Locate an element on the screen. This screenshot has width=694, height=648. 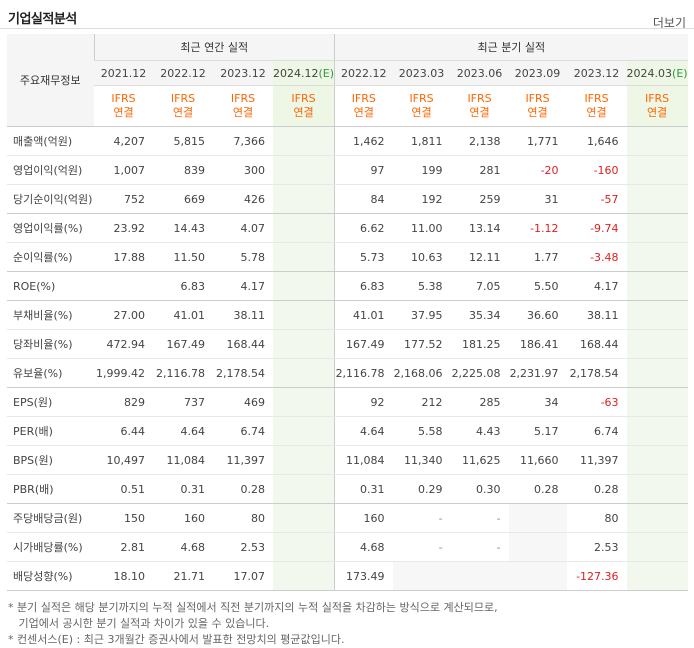
footnote-2: 기업에서 공시한 분기 실적과 차이가 있을 수 있습니다. is located at coordinates (139, 623).